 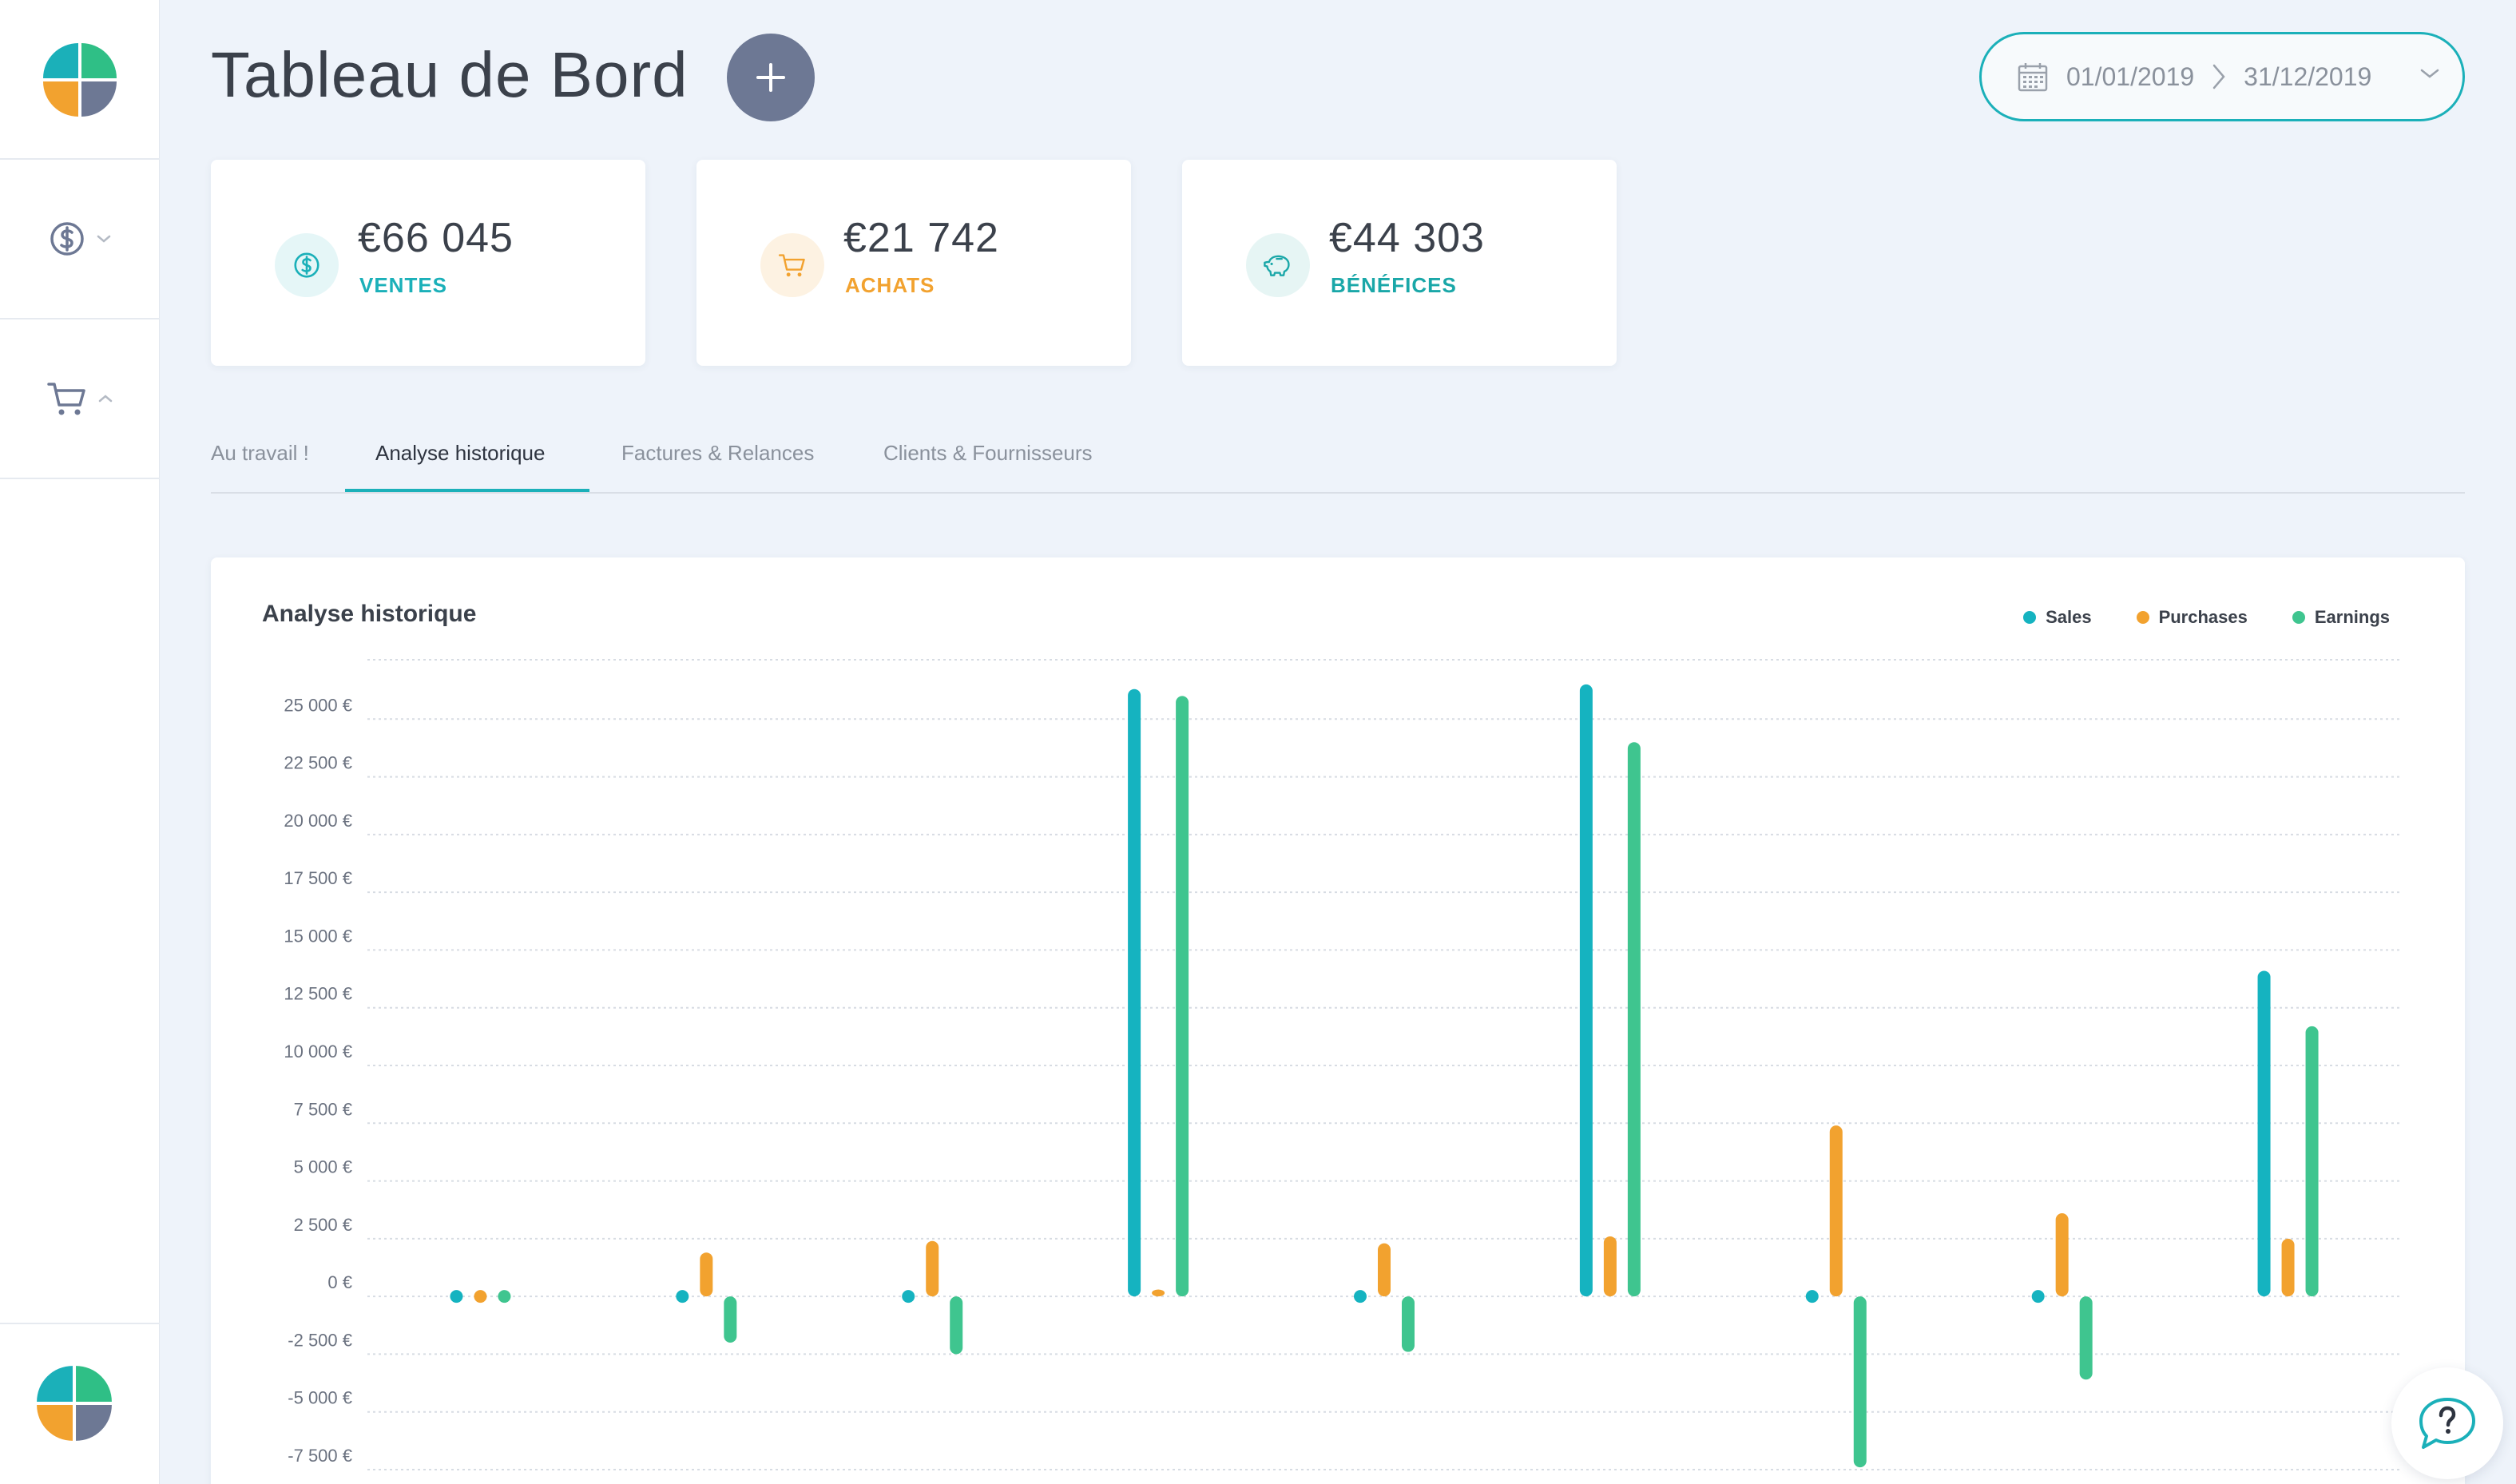 I want to click on legend-label: Sales, so click(x=2069, y=617).